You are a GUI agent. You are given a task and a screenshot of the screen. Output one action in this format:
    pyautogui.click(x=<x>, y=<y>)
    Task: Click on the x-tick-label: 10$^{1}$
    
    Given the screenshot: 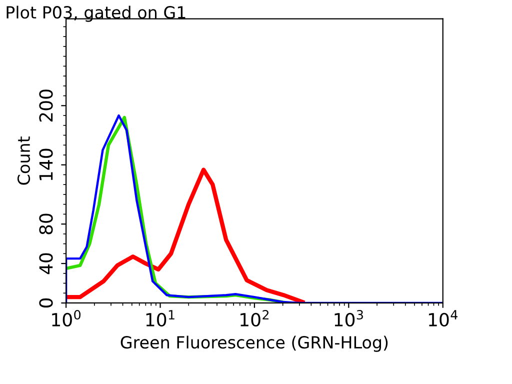 What is the action you would take?
    pyautogui.click(x=160, y=318)
    